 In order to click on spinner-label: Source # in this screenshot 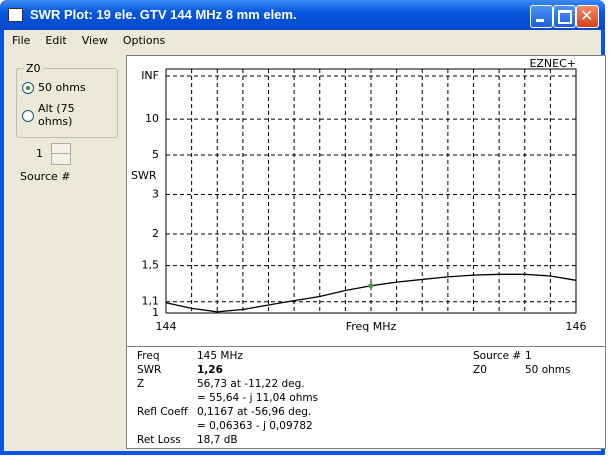, I will do `click(45, 176)`.